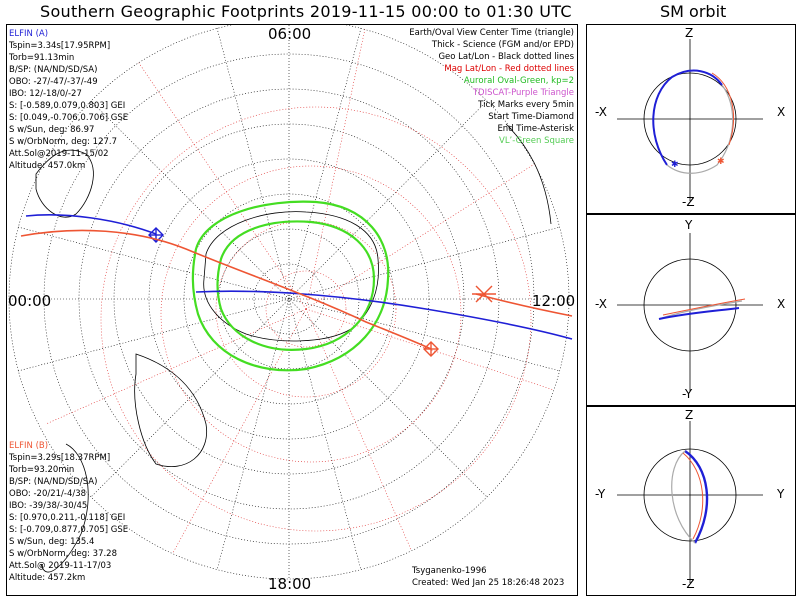 The image size is (800, 600). Describe the element at coordinates (536, 141) in the screenshot. I see `legend-item: VL’-Green Square` at that location.